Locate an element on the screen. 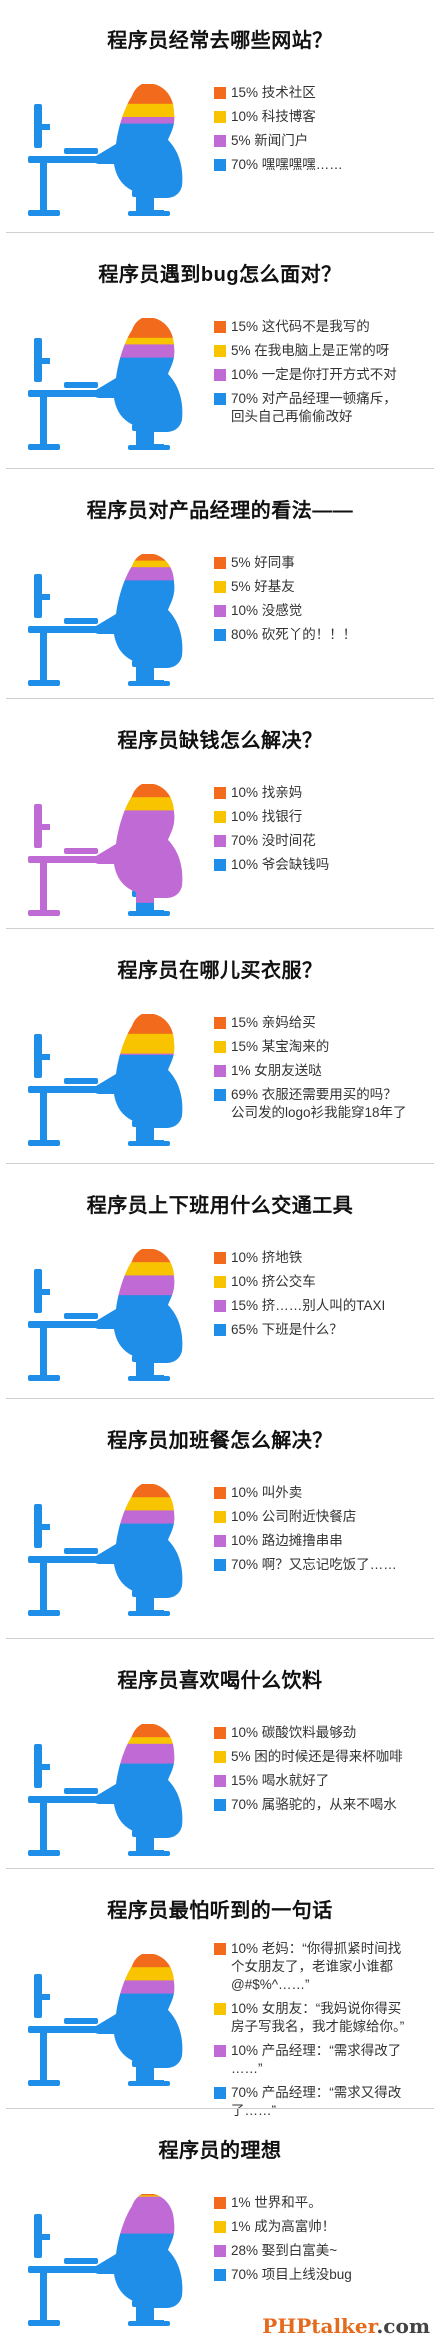 This screenshot has height=2346, width=440. legend-label: 1% 世界和平。 is located at coordinates (276, 2202).